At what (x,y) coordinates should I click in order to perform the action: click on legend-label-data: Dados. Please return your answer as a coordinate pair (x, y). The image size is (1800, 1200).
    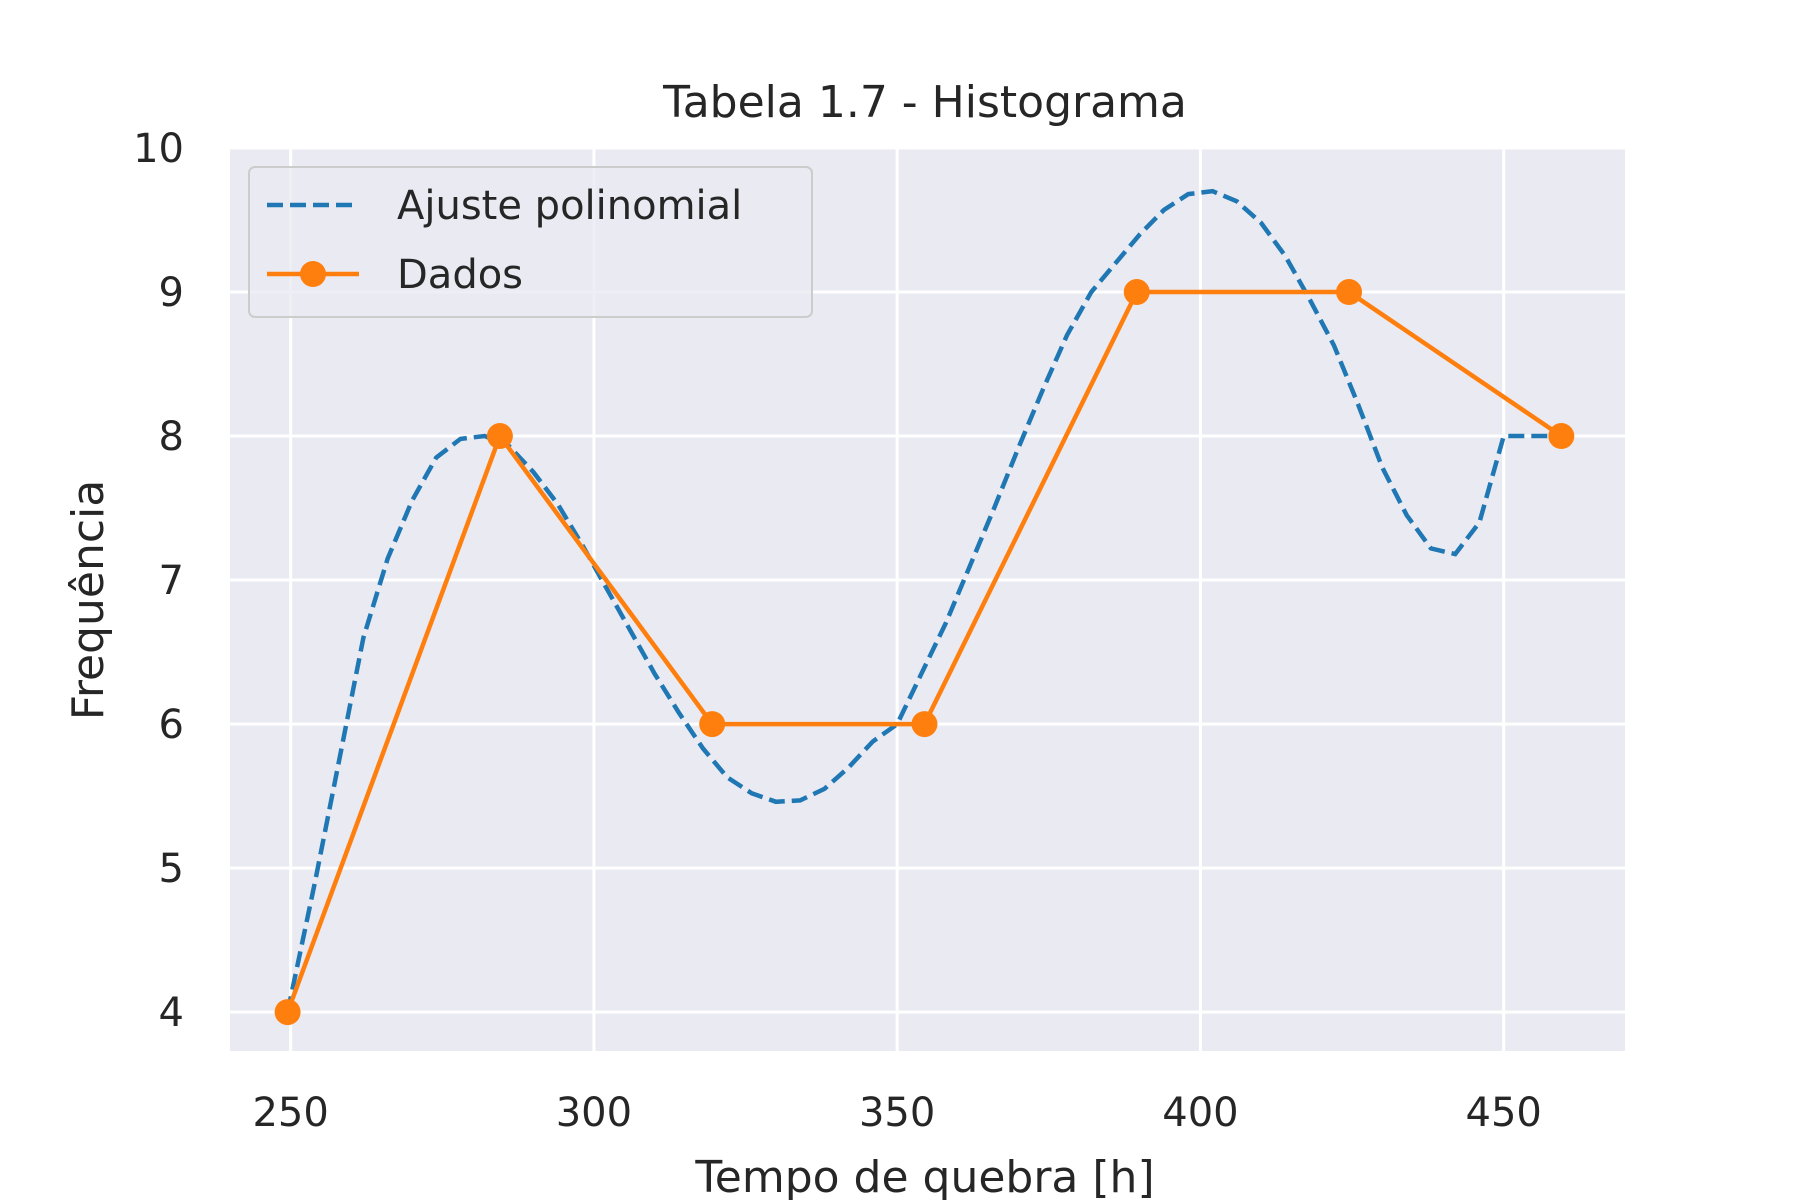
    Looking at the image, I should click on (460, 275).